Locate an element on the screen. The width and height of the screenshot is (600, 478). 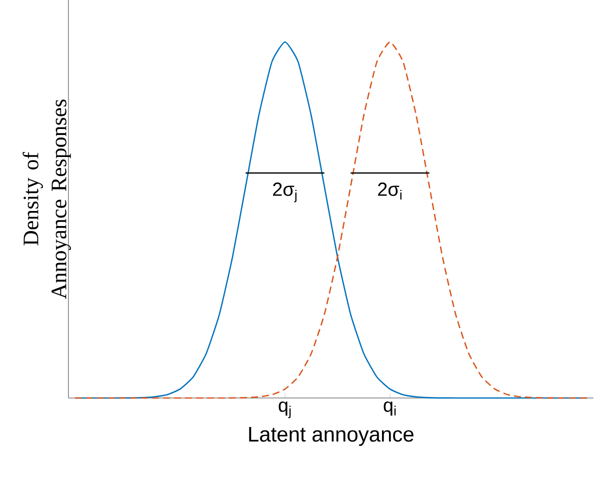
x-tick-label: q$_{j}$ is located at coordinates (284, 410).